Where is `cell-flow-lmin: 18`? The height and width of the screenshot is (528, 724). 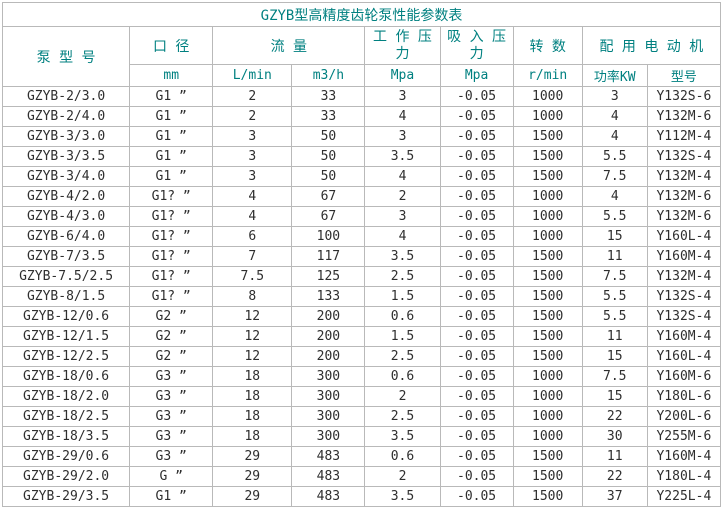
cell-flow-lmin: 18 is located at coordinates (252, 436).